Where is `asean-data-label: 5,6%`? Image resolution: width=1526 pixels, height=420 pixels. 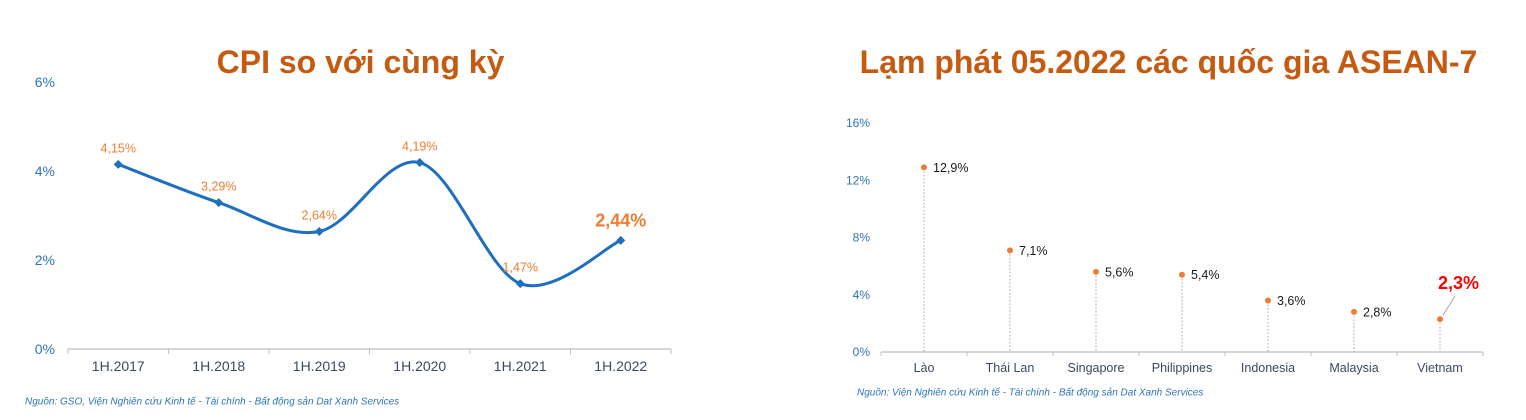
asean-data-label: 5,6% is located at coordinates (1119, 272).